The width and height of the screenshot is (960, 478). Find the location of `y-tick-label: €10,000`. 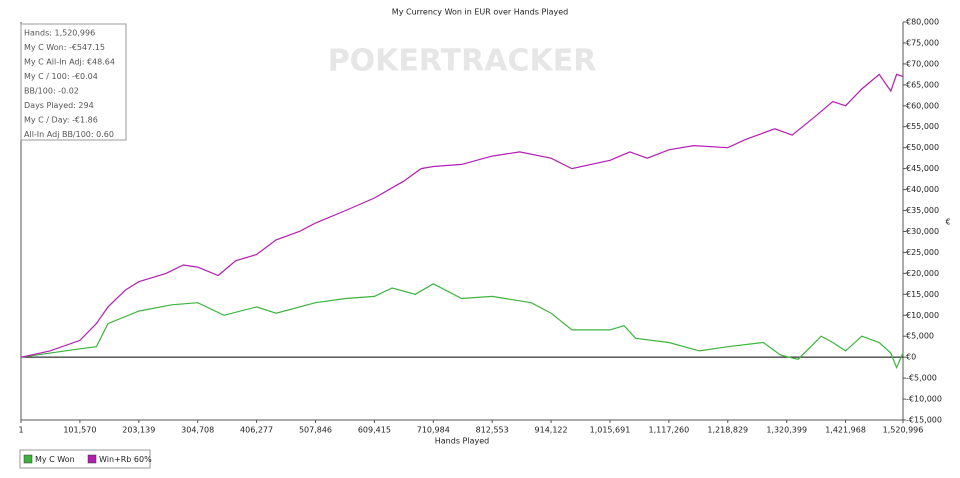

y-tick-label: €10,000 is located at coordinates (922, 315).